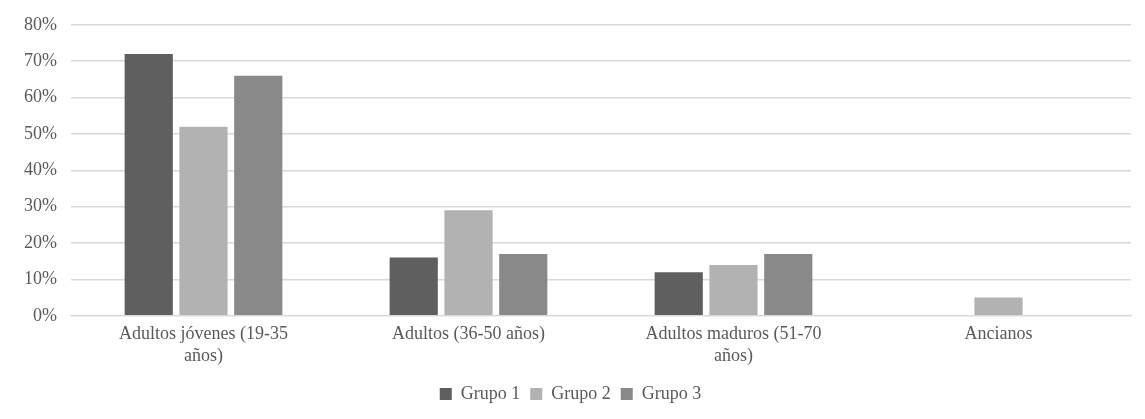 This screenshot has height=419, width=1145. What do you see at coordinates (671, 392) in the screenshot?
I see `legend-label: Grupo 3` at bounding box center [671, 392].